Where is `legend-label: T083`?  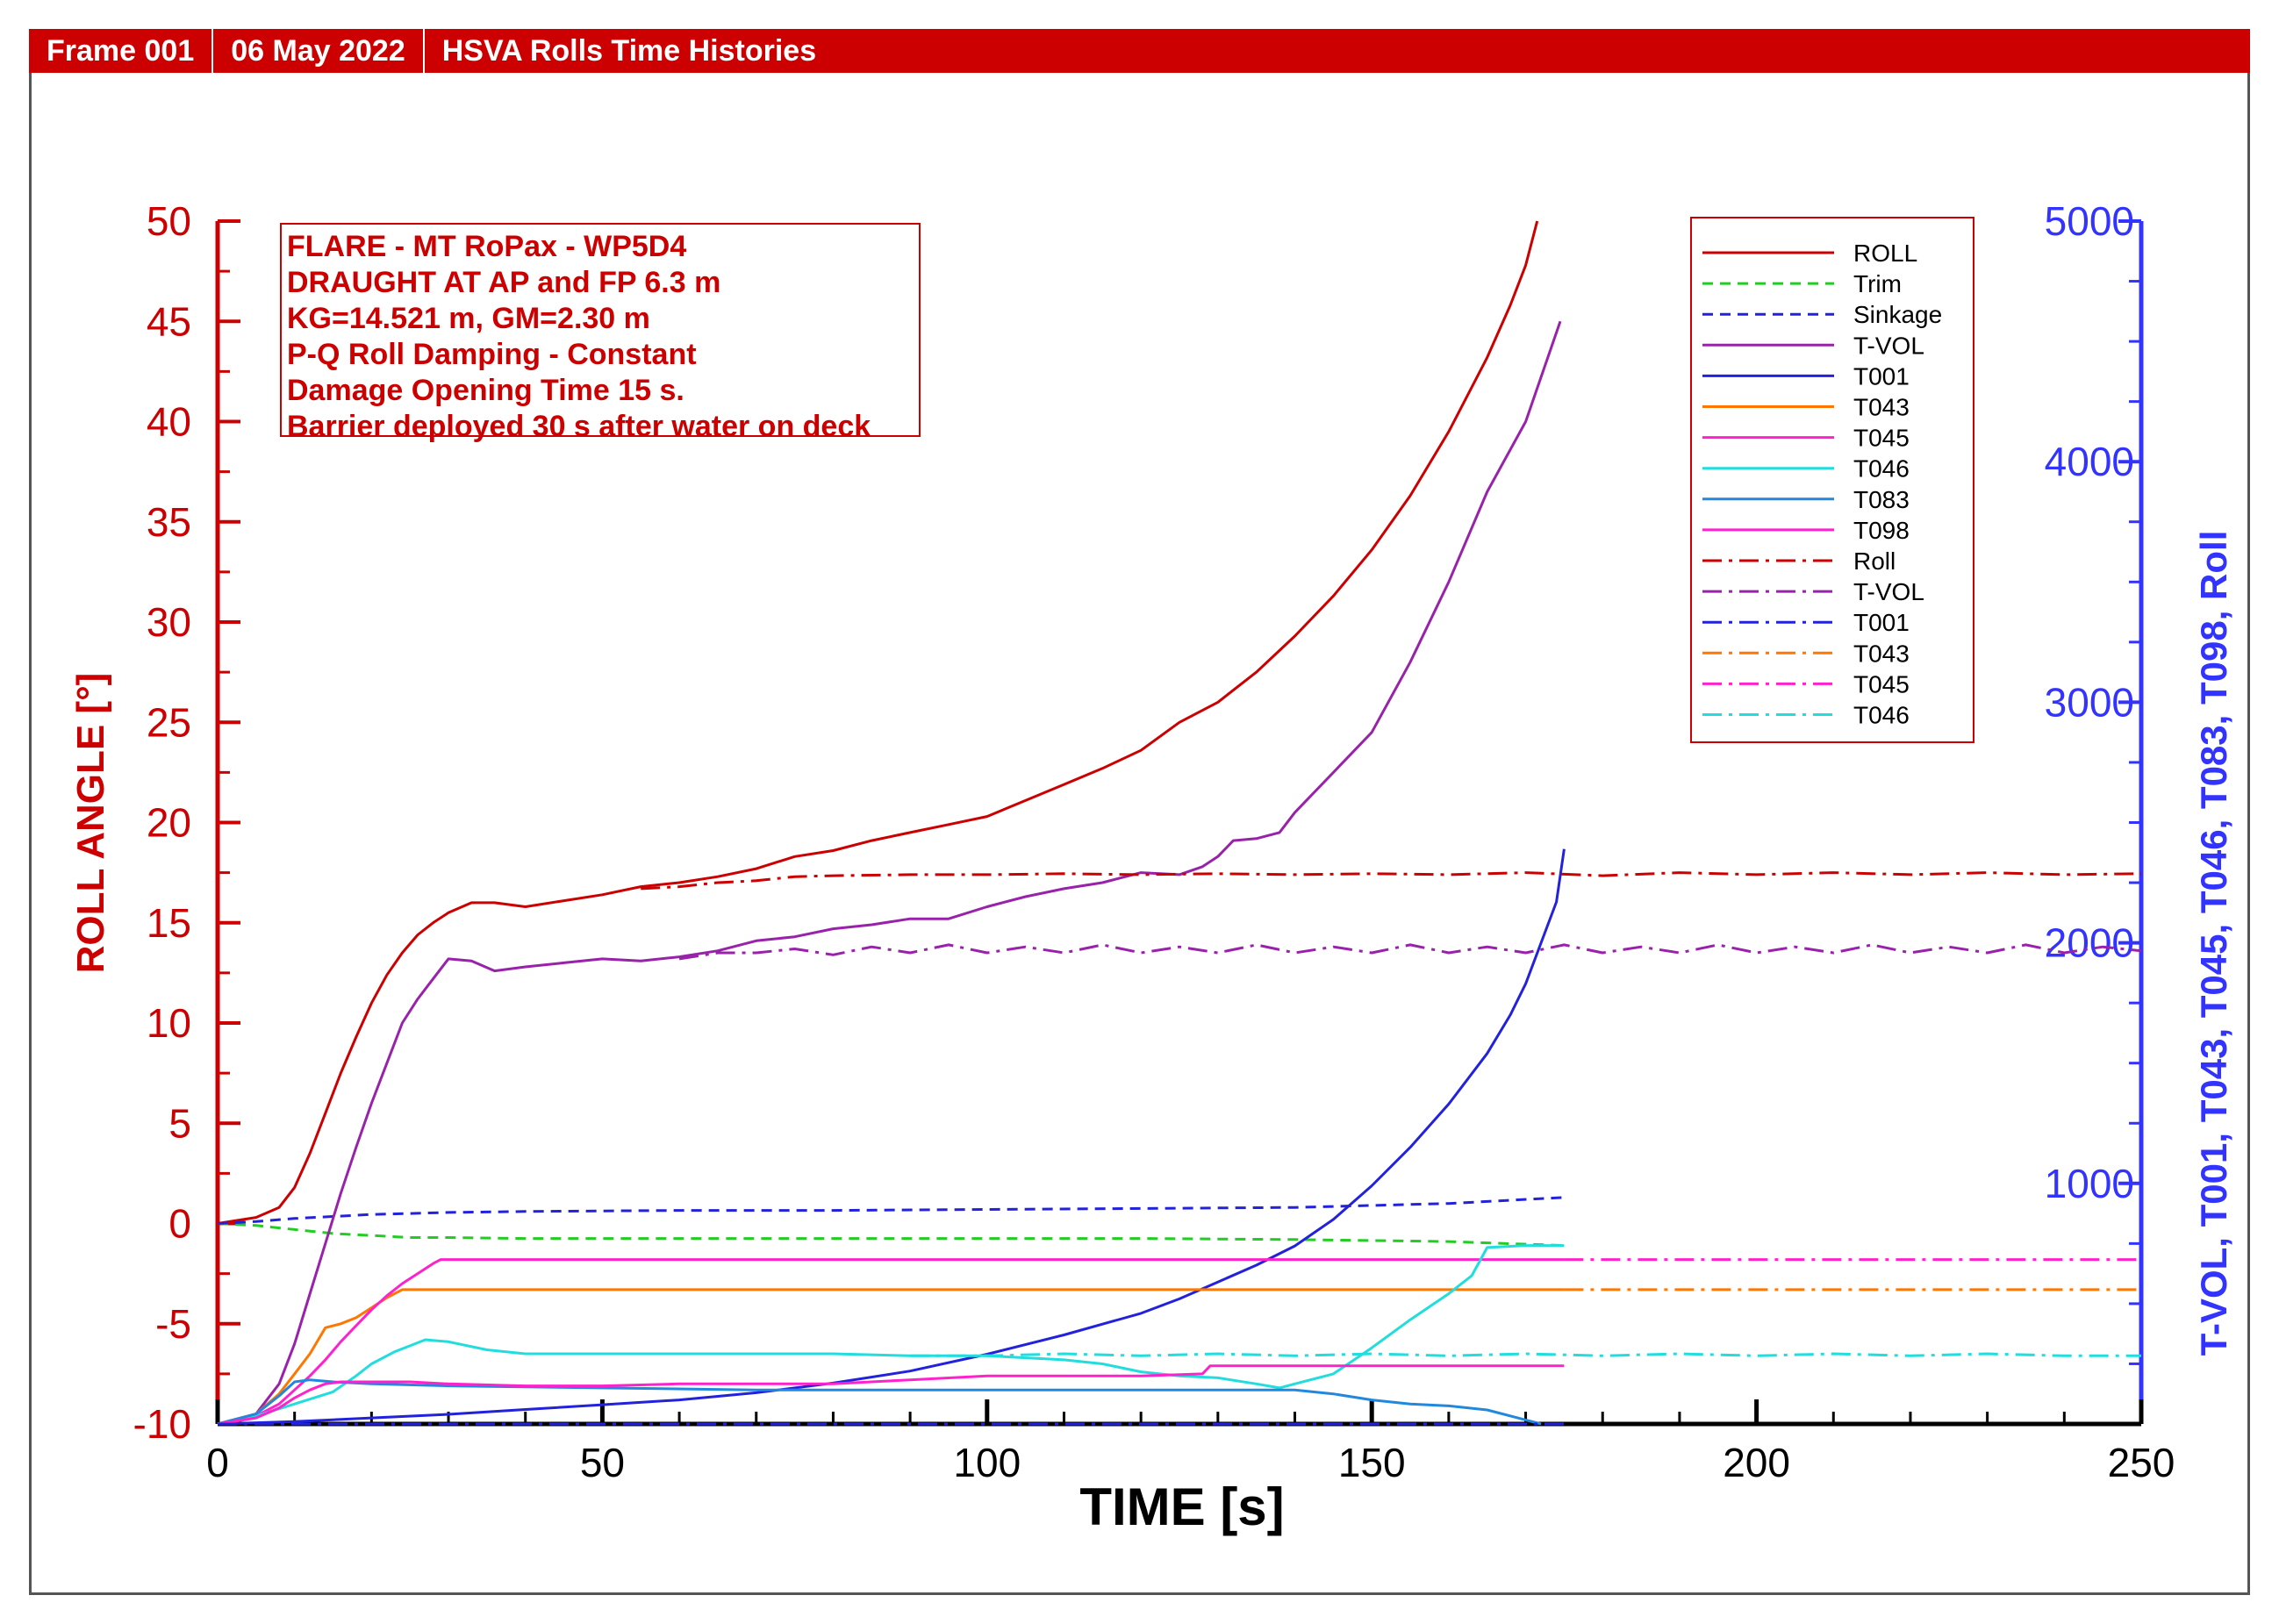 legend-label: T083 is located at coordinates (1881, 500).